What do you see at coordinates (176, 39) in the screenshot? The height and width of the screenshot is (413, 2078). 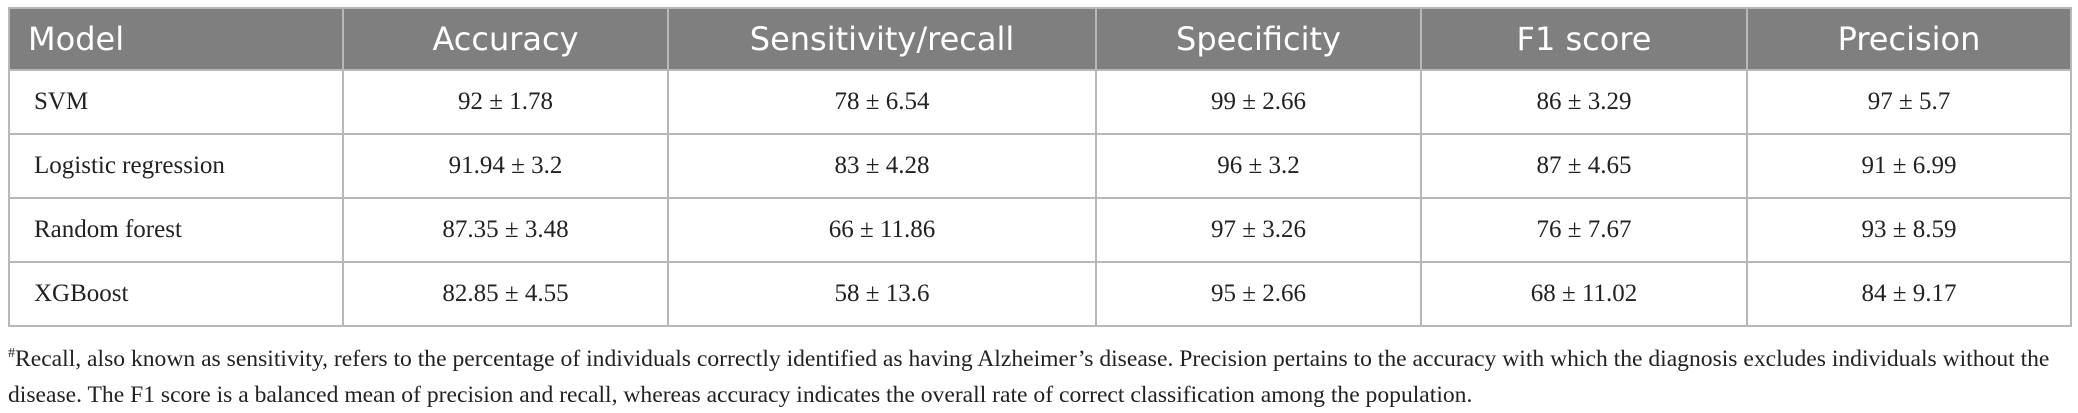 I see `header-cell: Model` at bounding box center [176, 39].